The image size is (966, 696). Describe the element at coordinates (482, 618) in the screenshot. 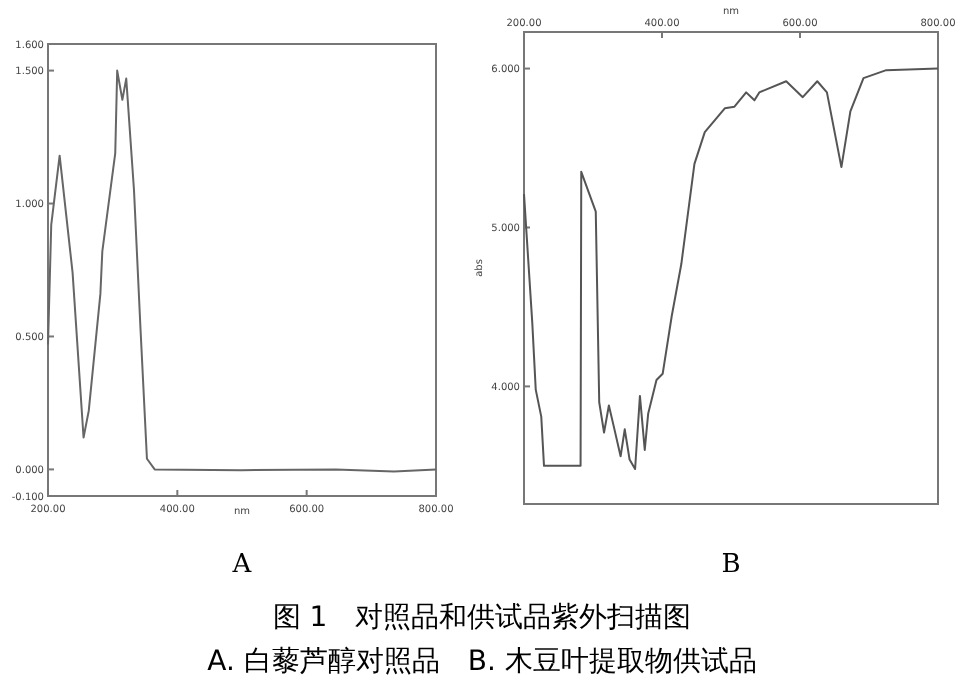

I see `caption: 图 1 对照品和供试品紫外扫描图` at that location.